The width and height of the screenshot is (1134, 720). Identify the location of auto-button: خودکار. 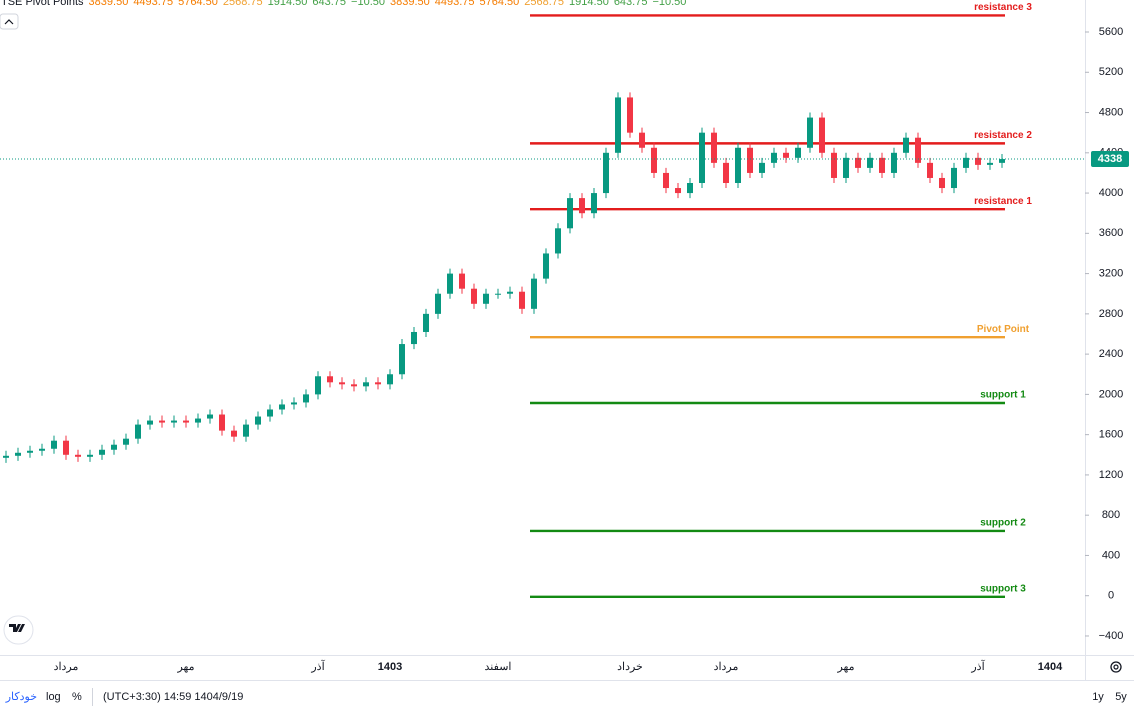
(21, 697).